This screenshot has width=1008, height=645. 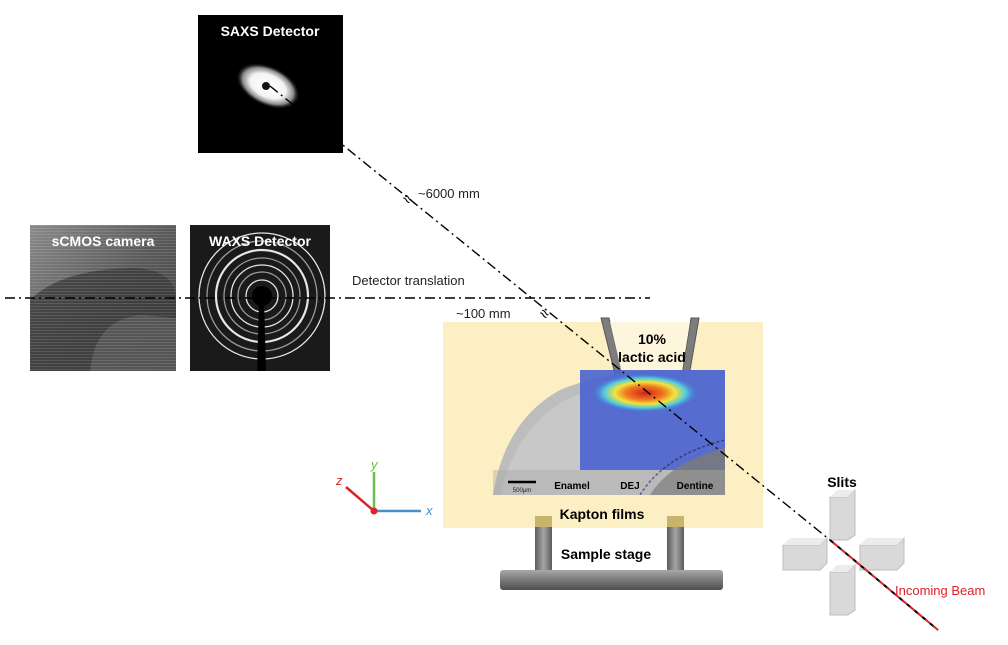 I want to click on saxs-beamstop, so click(x=266, y=86).